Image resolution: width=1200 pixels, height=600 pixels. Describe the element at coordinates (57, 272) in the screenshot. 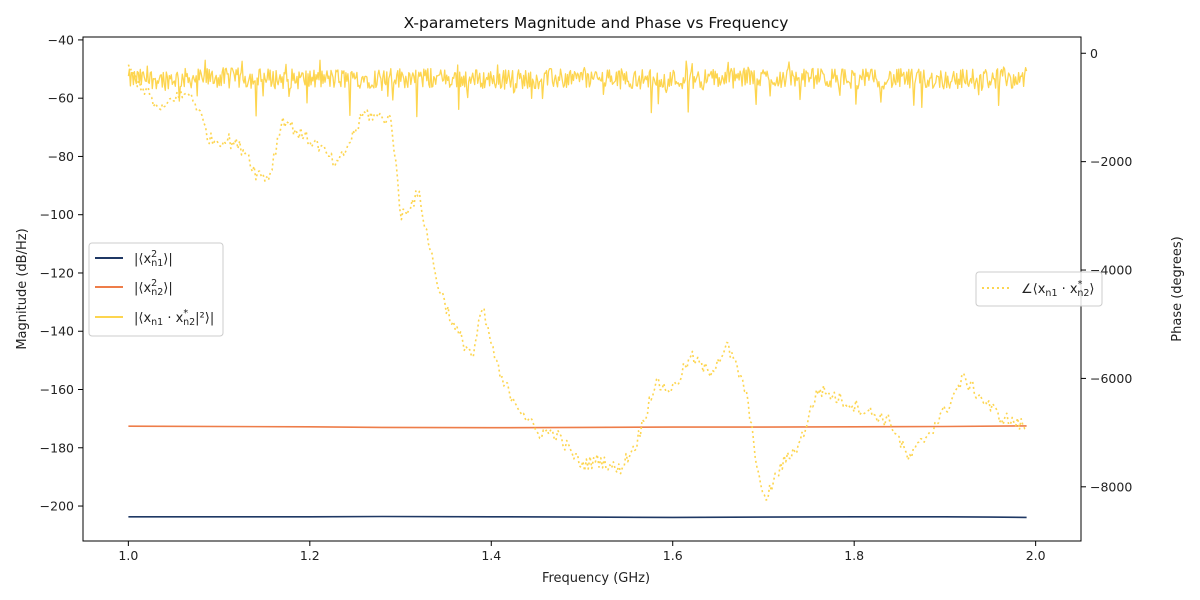

I see `y-left-tick-label: −120` at that location.